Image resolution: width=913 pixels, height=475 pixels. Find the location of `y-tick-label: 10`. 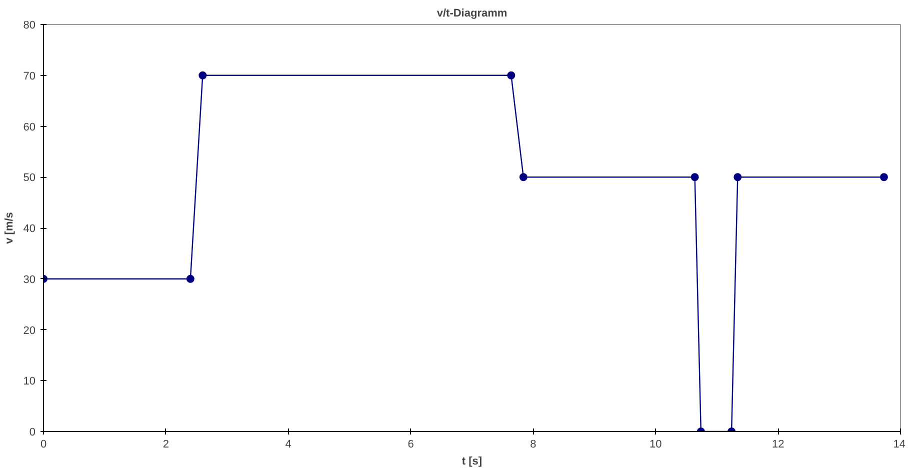

y-tick-label: 10 is located at coordinates (29, 382).